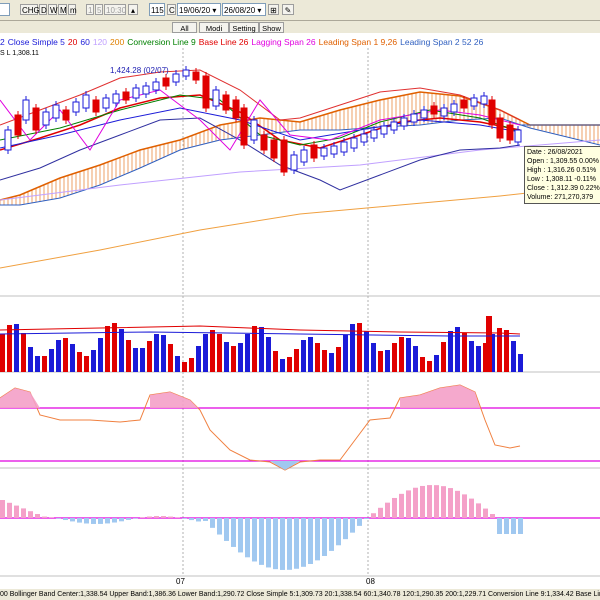 This screenshot has height=600, width=600. Describe the element at coordinates (62, 9) in the screenshot. I see `period-month-button: M` at that location.